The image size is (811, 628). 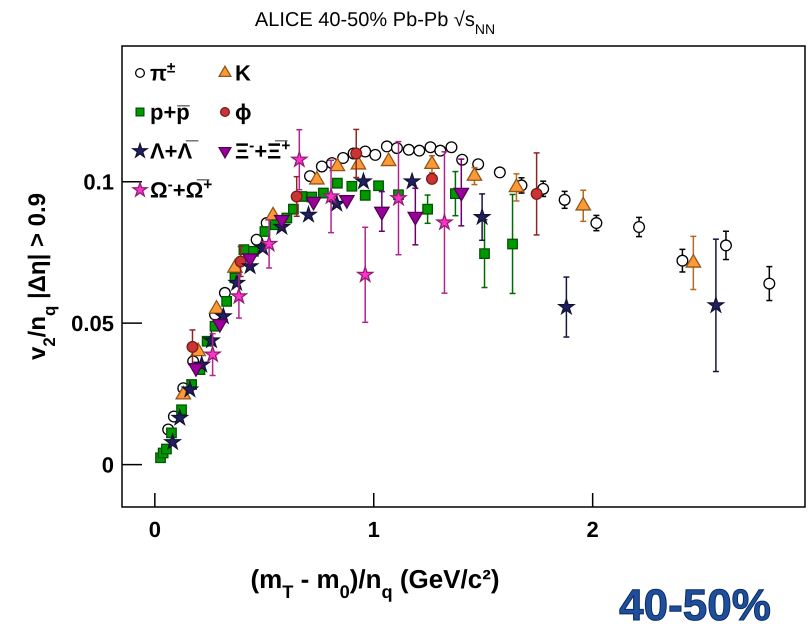 I want to click on legend-label: p+p̅, so click(x=170, y=112).